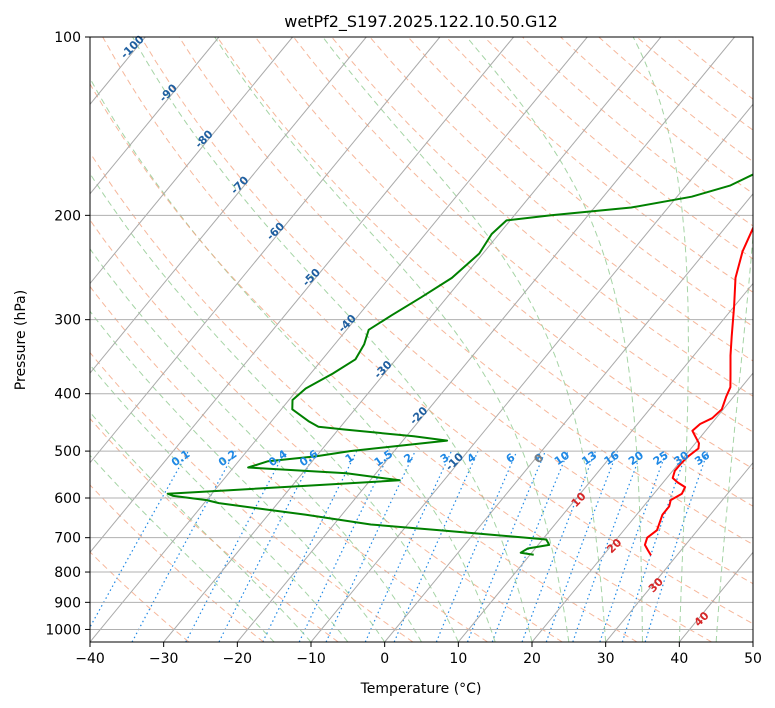 This screenshot has height=708, width=775. Describe the element at coordinates (67, 452) in the screenshot. I see `y-tick-label: 500` at that location.